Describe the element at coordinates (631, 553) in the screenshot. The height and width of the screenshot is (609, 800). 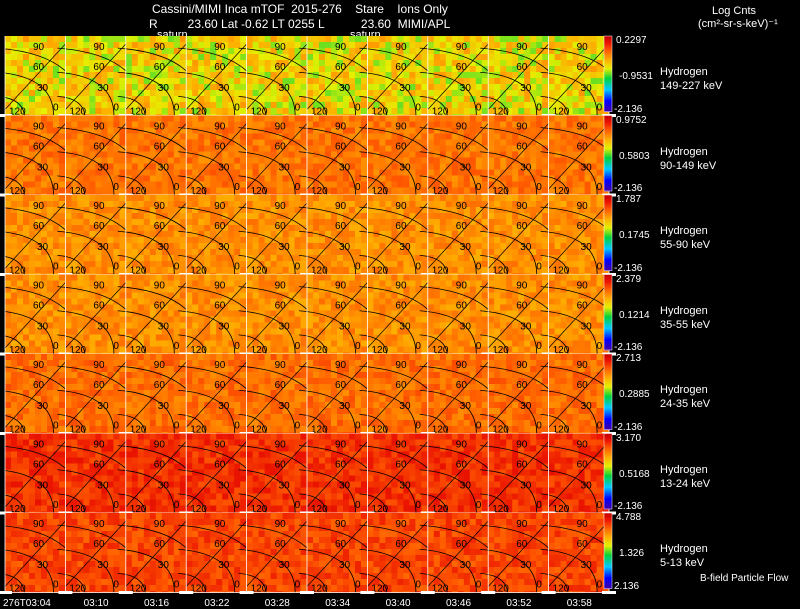
I see `colorbar-mid: 1.326` at that location.